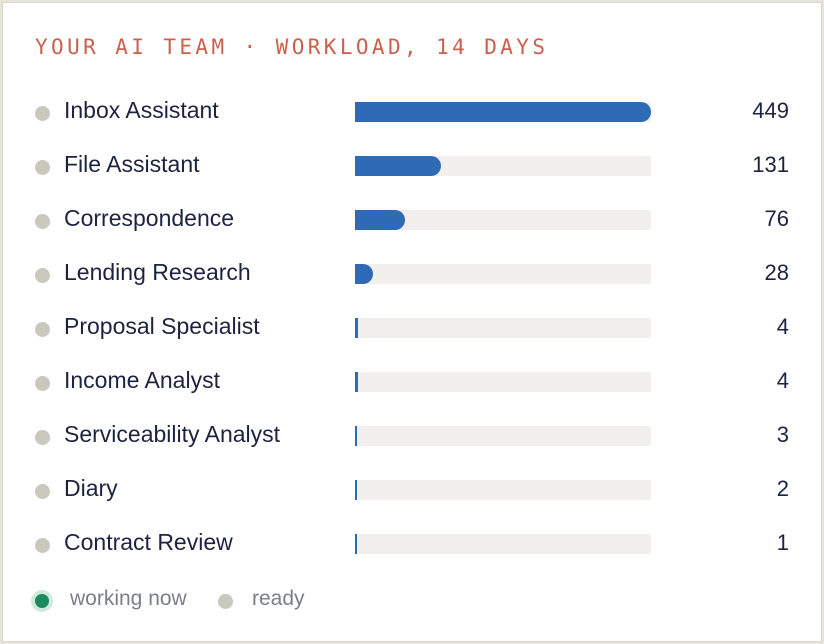 Image resolution: width=824 pixels, height=644 pixels. I want to click on agent-name: Diary, so click(91, 488).